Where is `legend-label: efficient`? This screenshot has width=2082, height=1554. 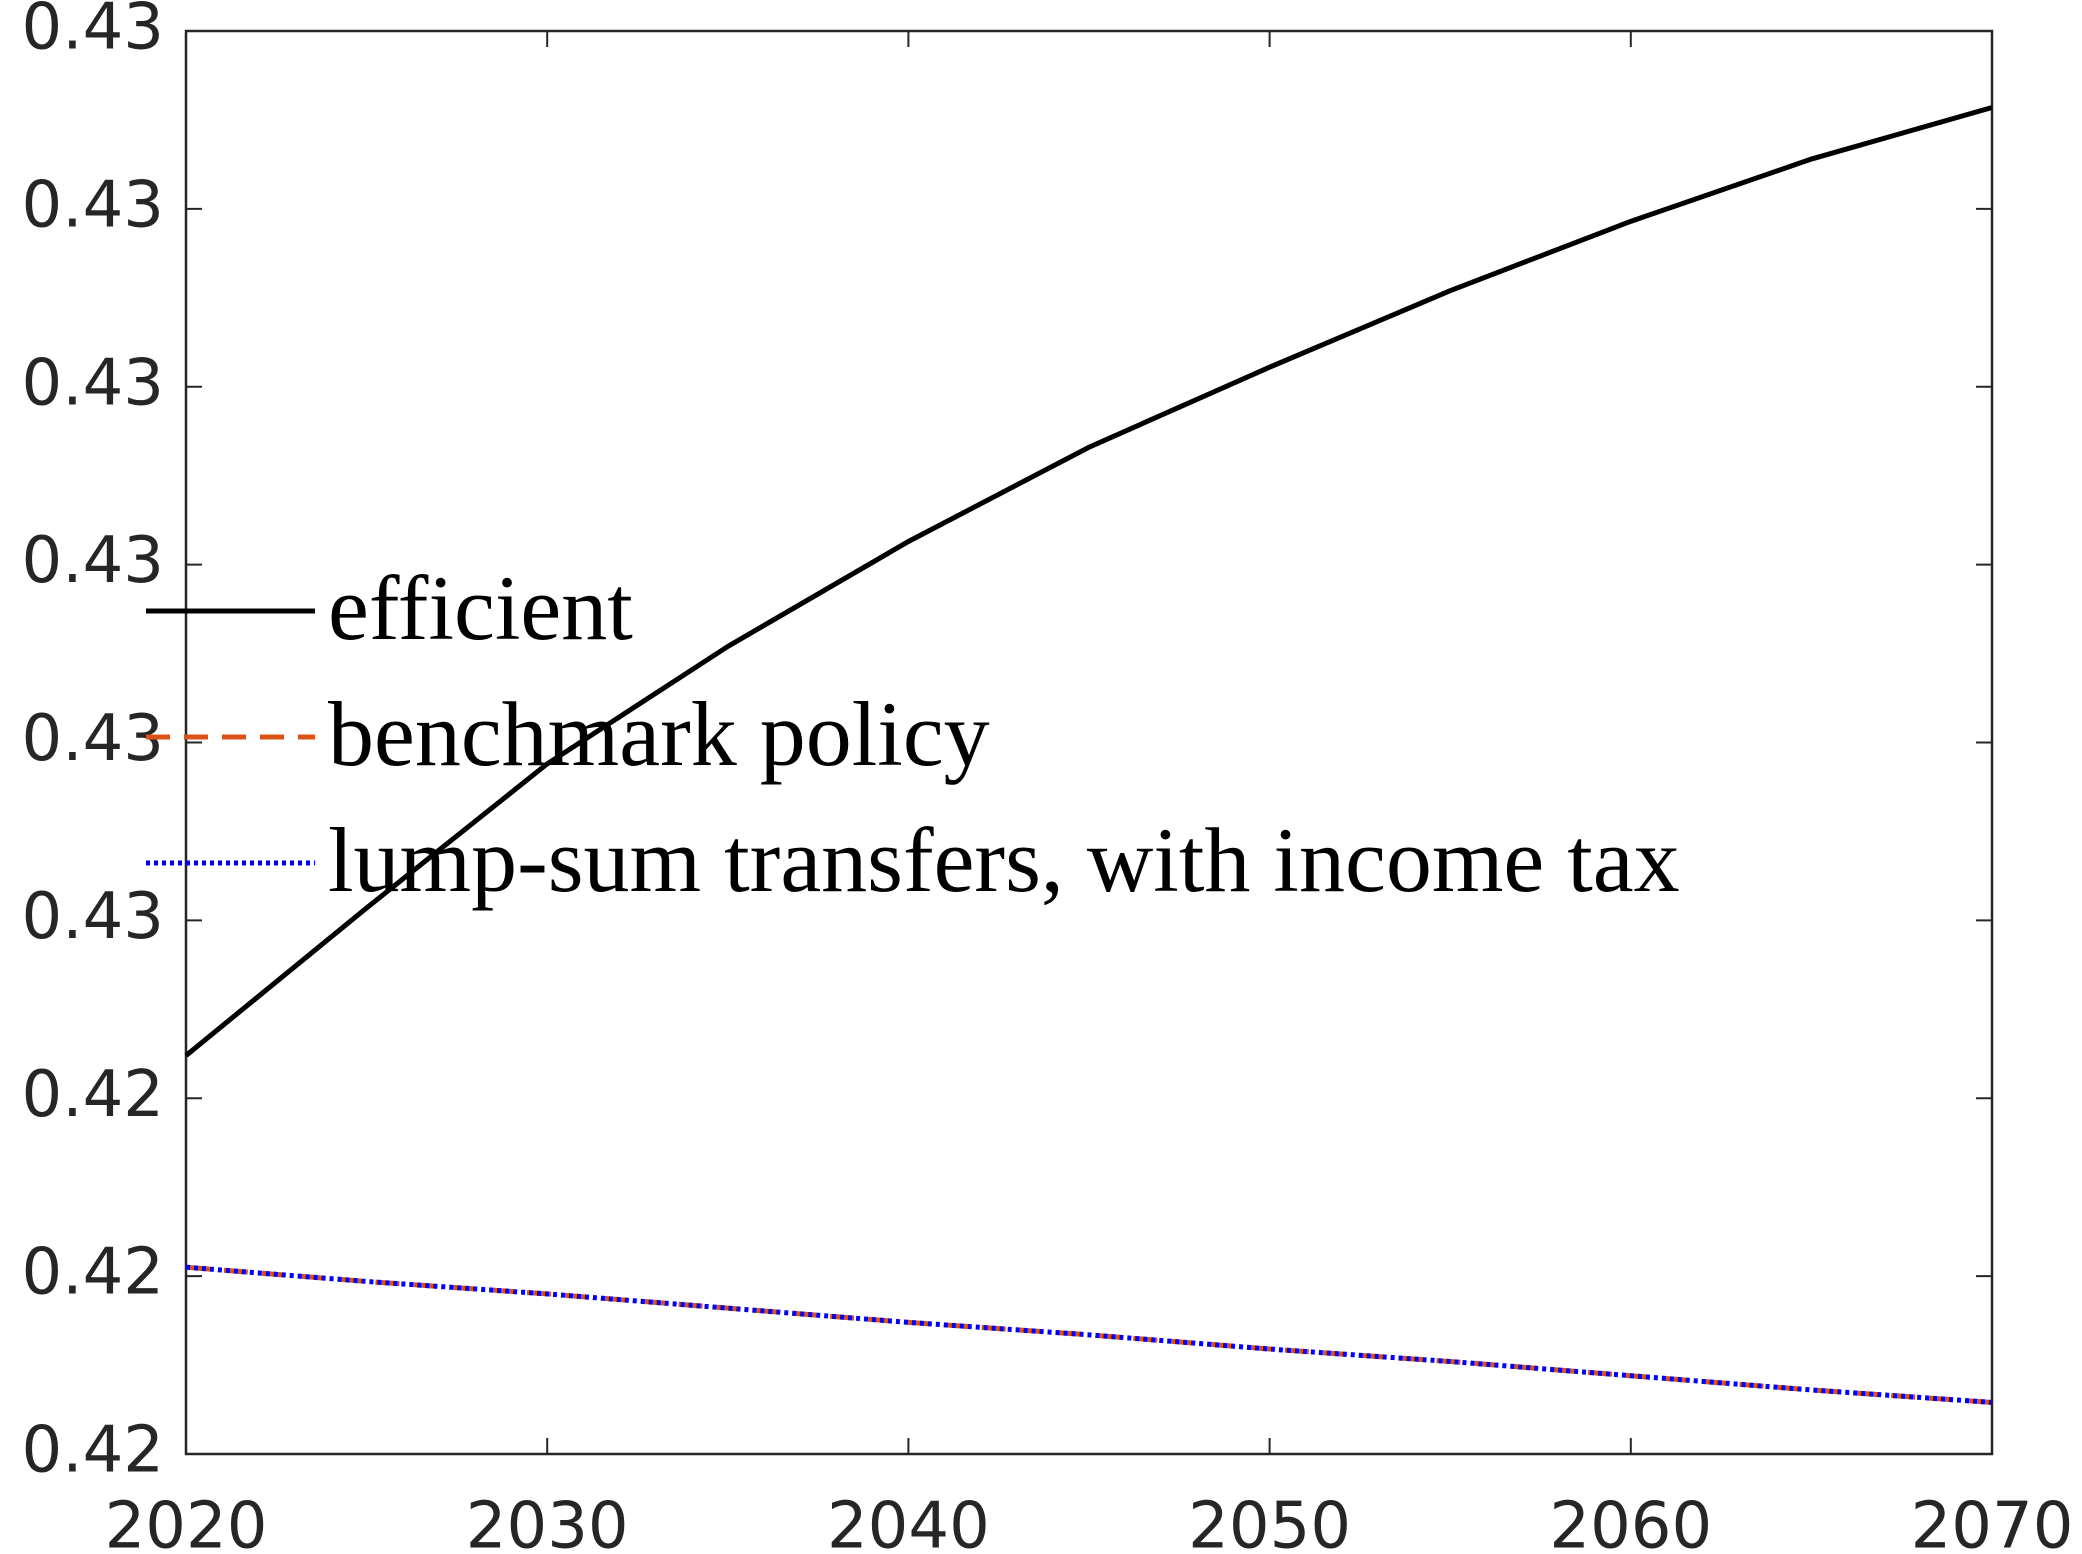
legend-label: efficient is located at coordinates (480, 608).